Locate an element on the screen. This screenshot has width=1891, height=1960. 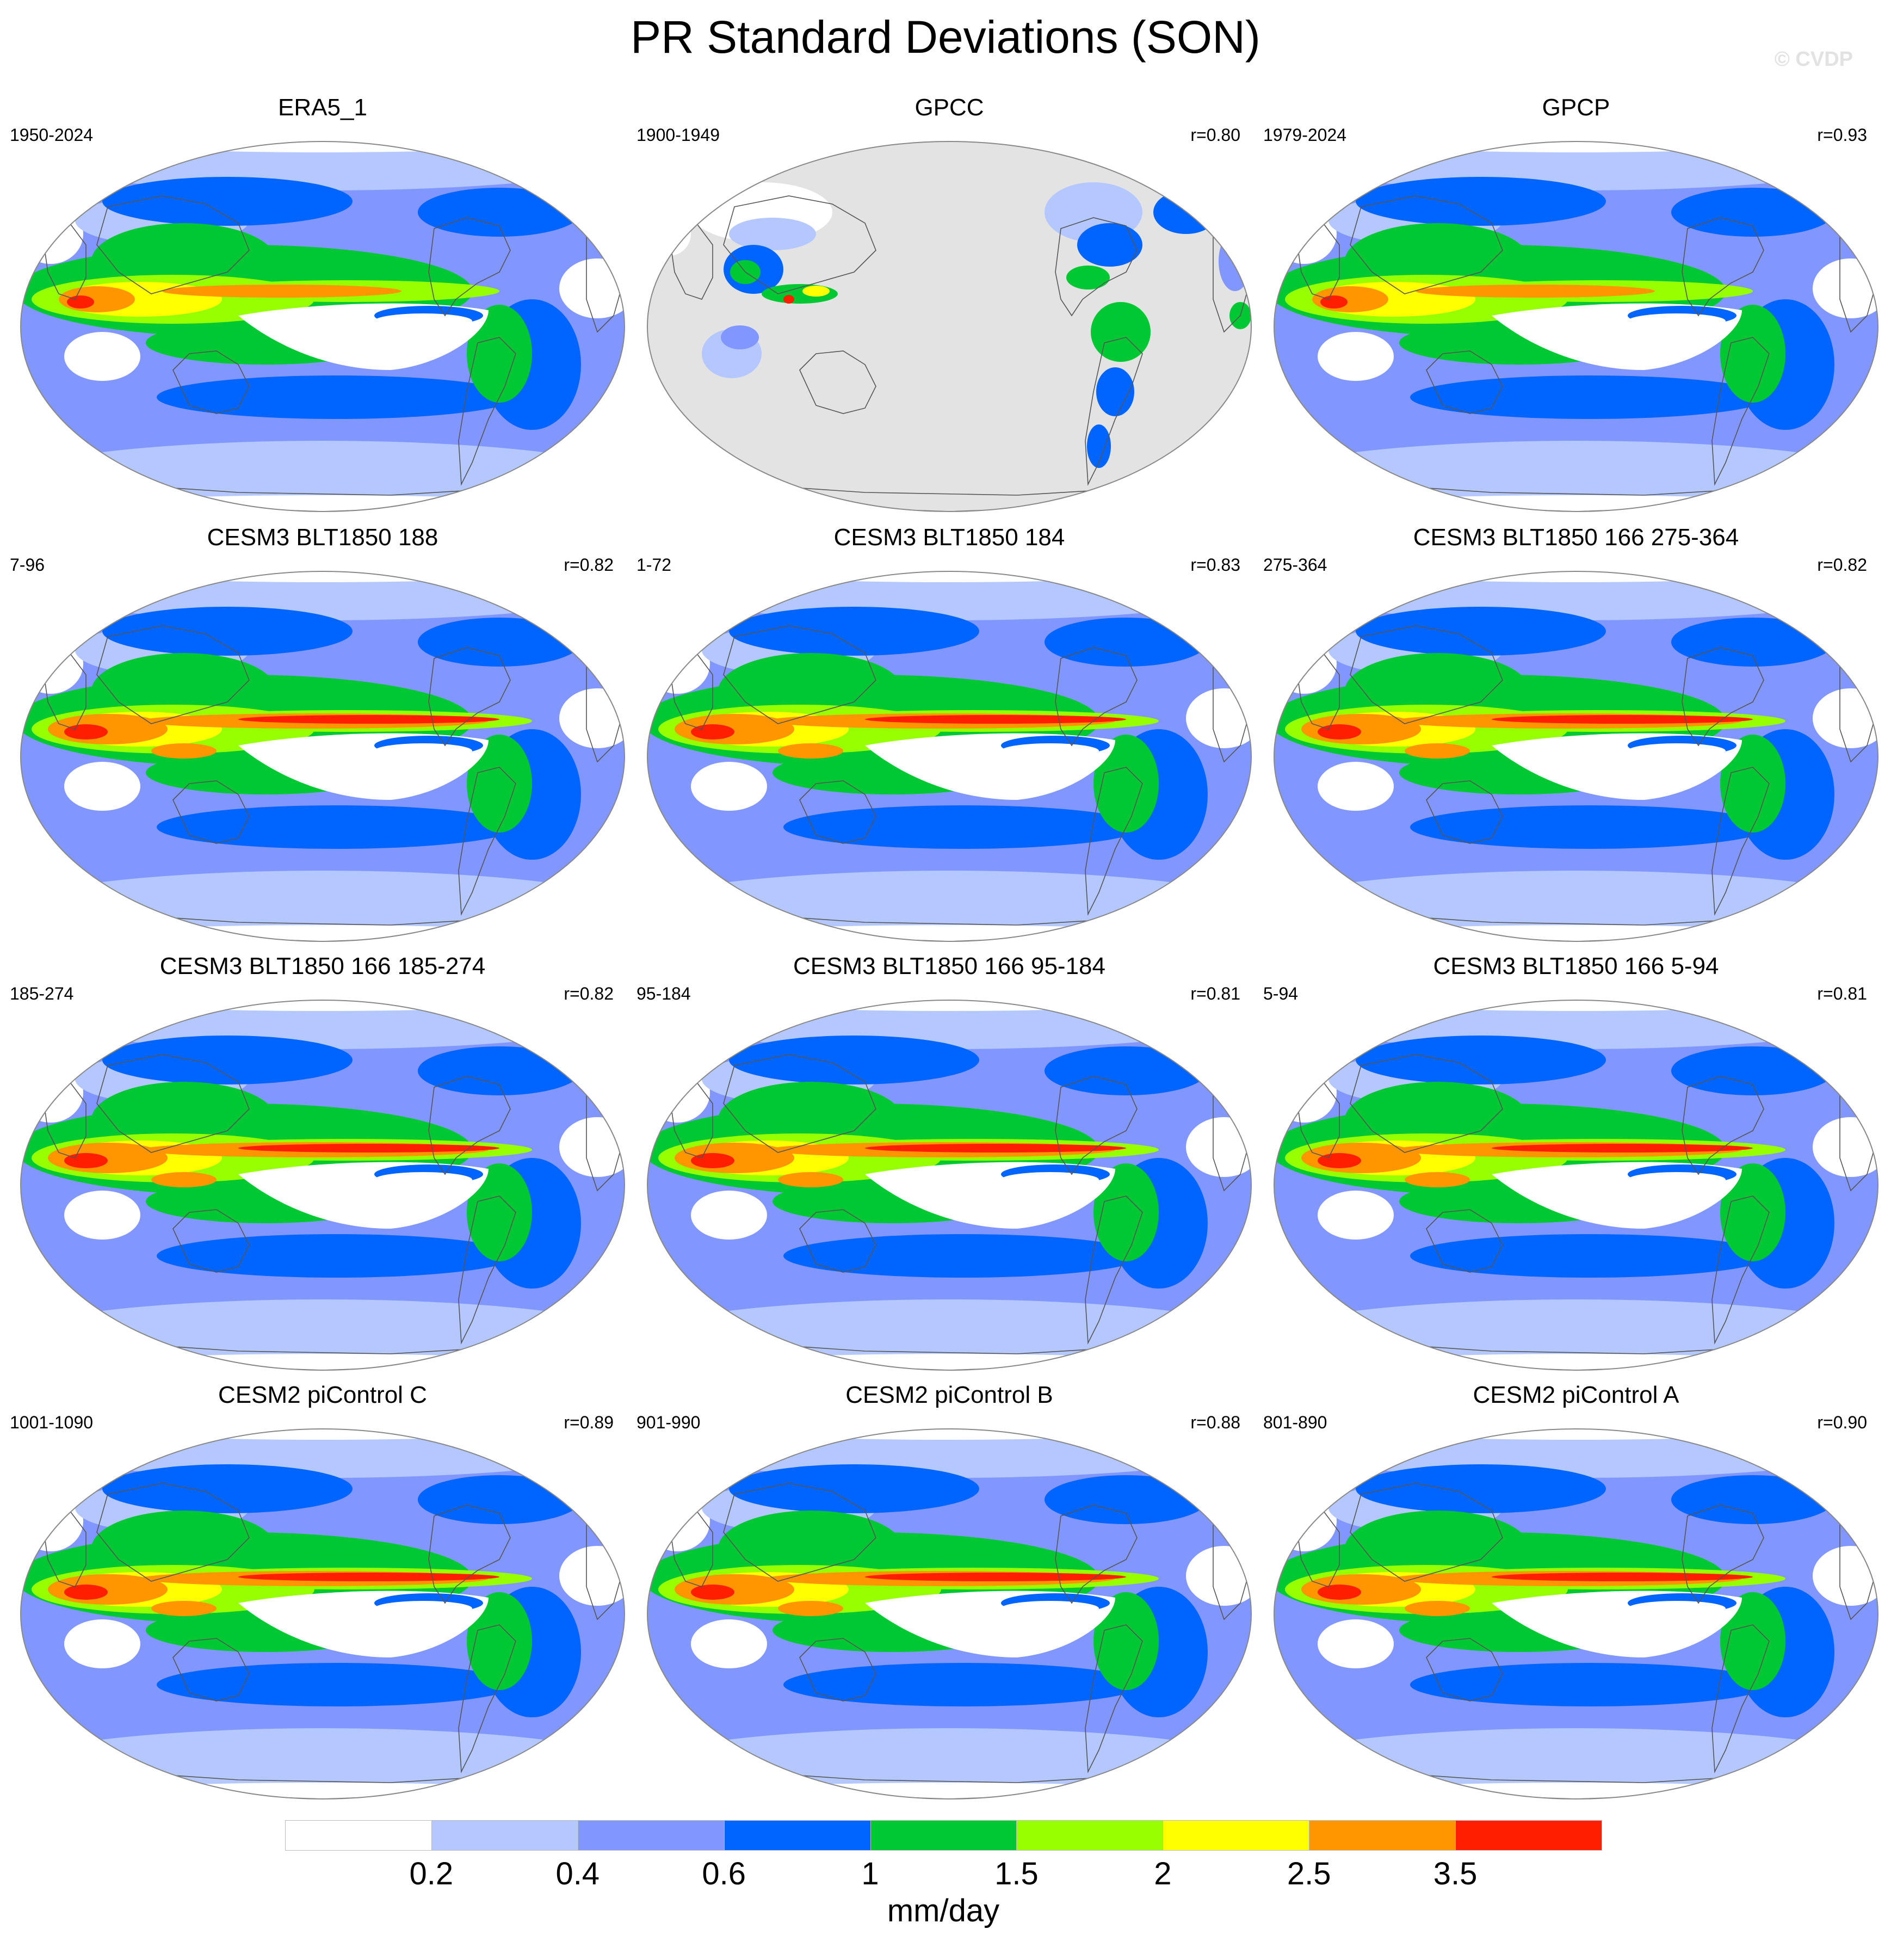
colorbar-tick-label: 3.5 is located at coordinates (1455, 1873).